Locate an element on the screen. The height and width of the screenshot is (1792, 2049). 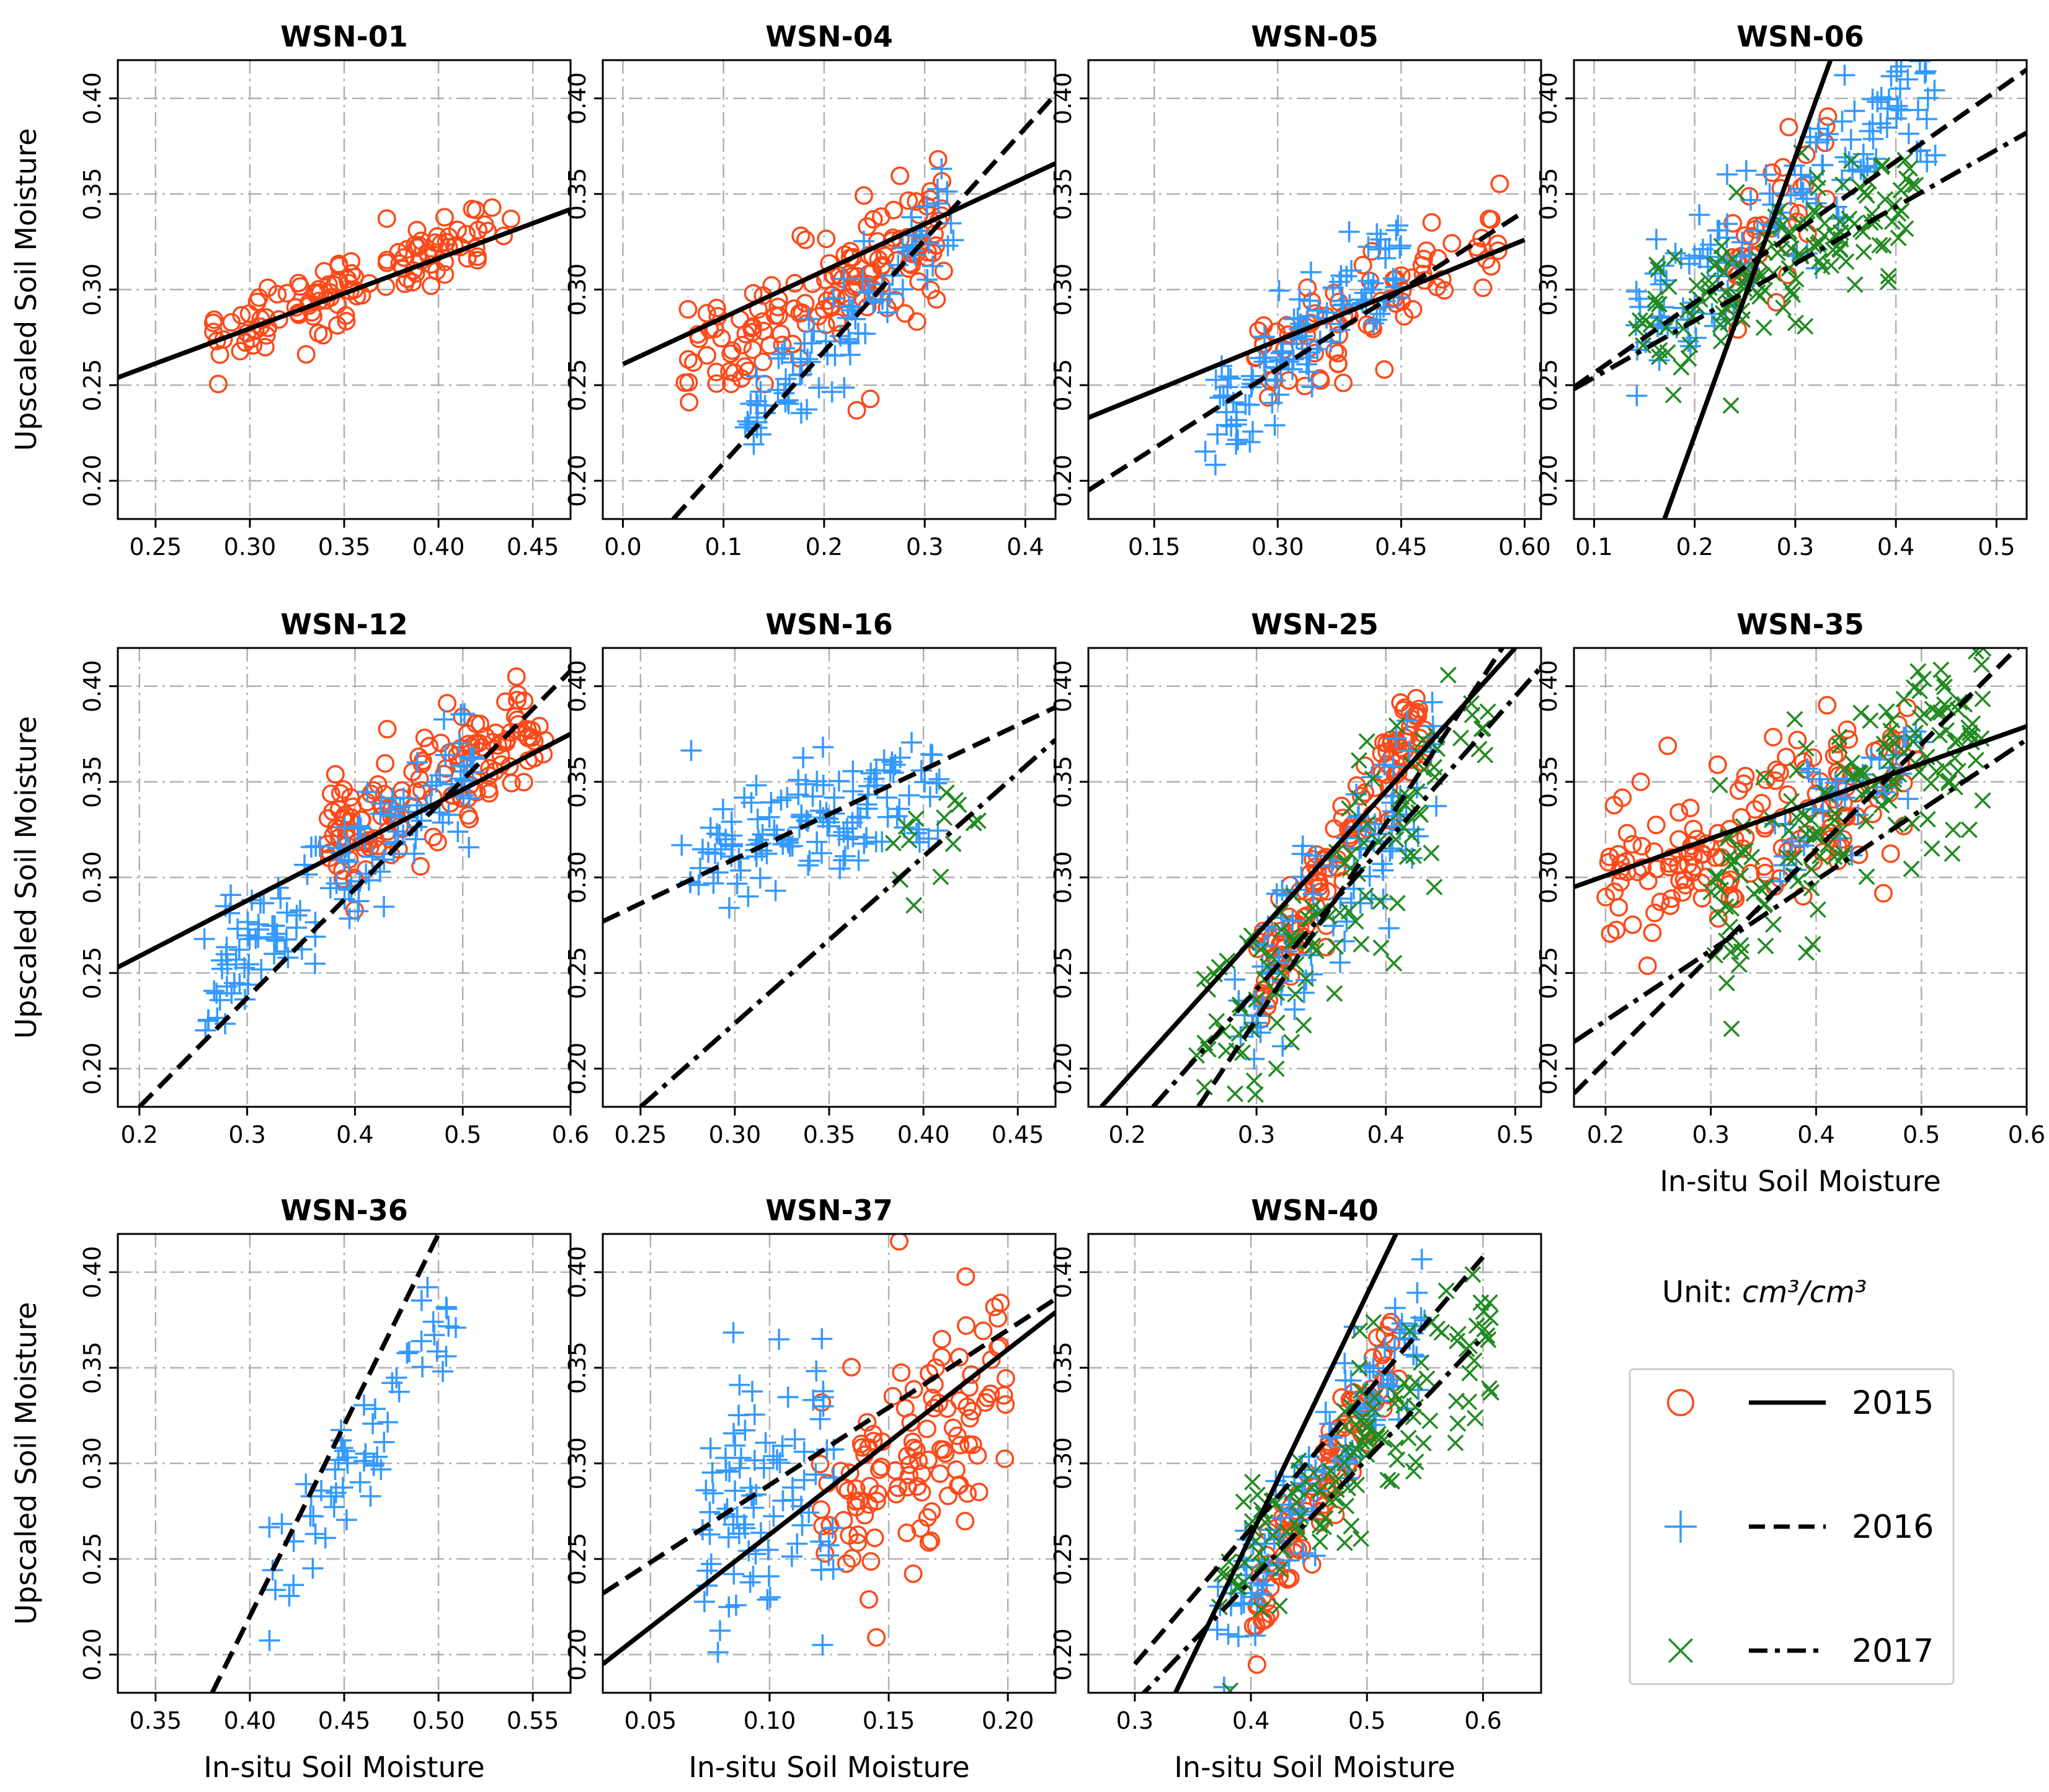
y-tick-label: 0.30 is located at coordinates (577, 1463).